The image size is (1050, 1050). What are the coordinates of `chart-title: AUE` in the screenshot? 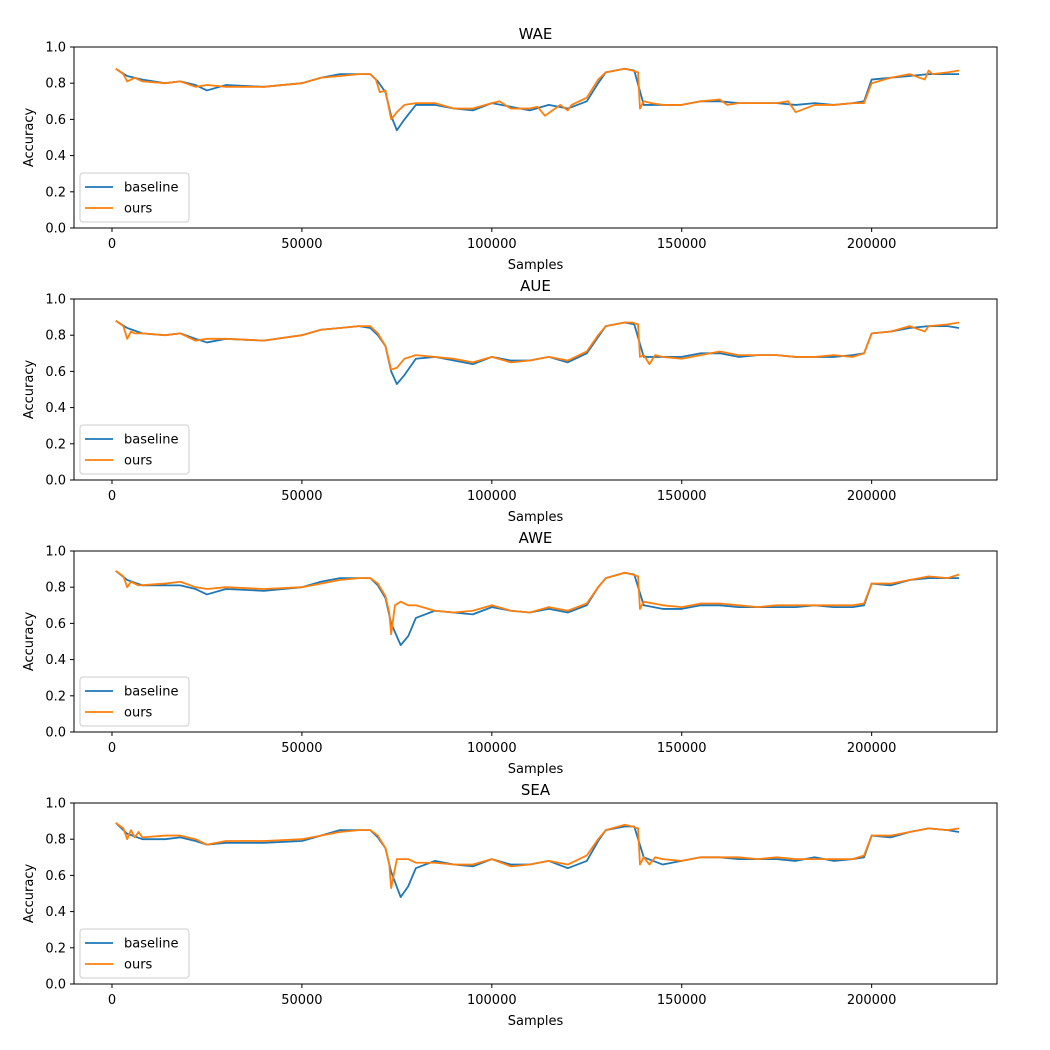 It's located at (535, 286).